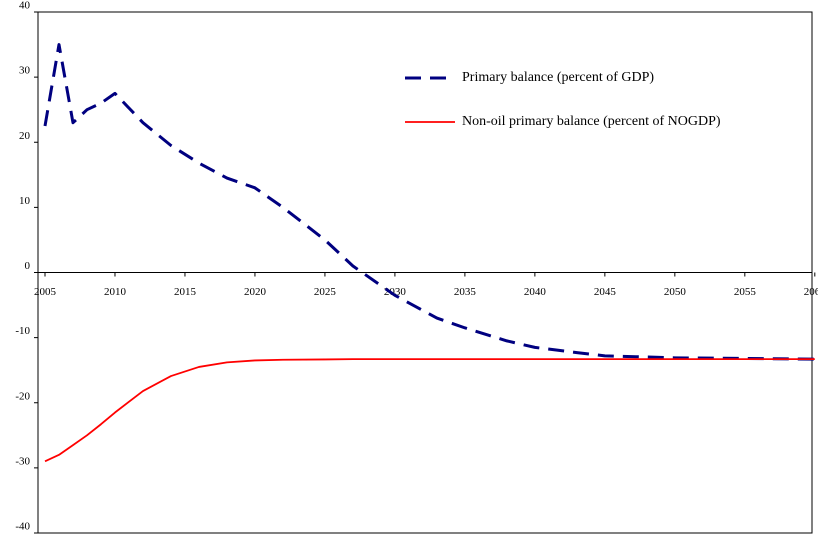 This screenshot has width=818, height=543. Describe the element at coordinates (605, 292) in the screenshot. I see `x-tick-label: 2045` at that location.